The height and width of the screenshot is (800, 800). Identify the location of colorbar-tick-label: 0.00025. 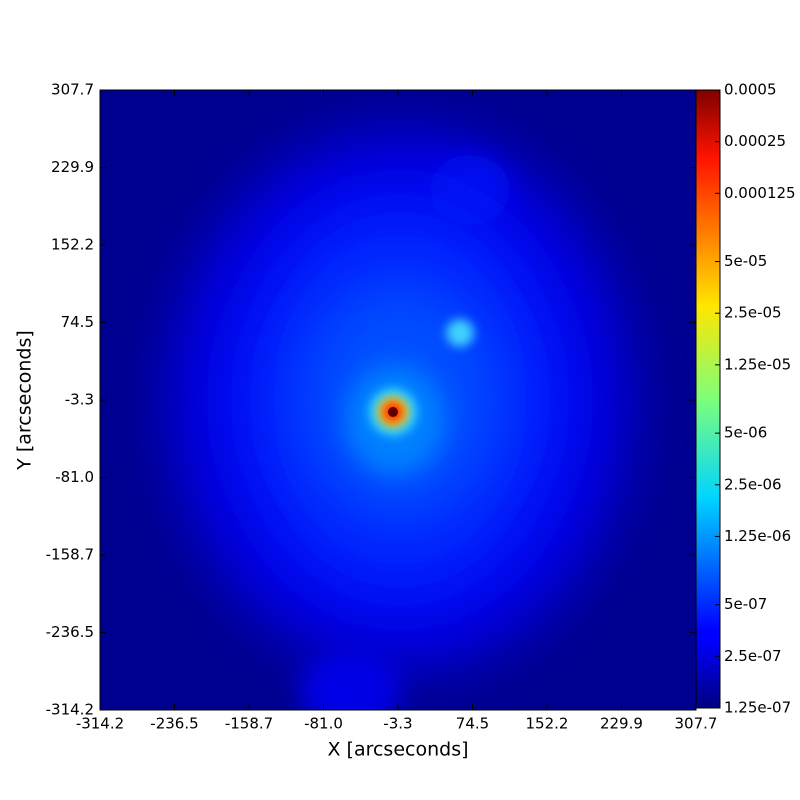
(755, 141).